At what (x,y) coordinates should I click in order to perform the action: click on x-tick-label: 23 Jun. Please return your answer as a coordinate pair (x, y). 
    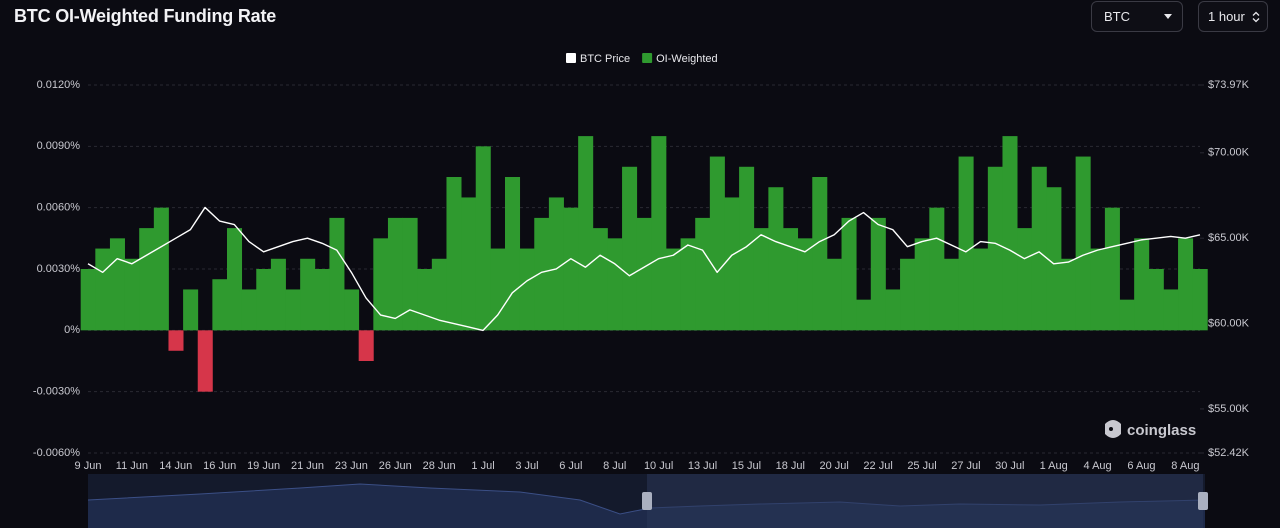
    Looking at the image, I should click on (351, 466).